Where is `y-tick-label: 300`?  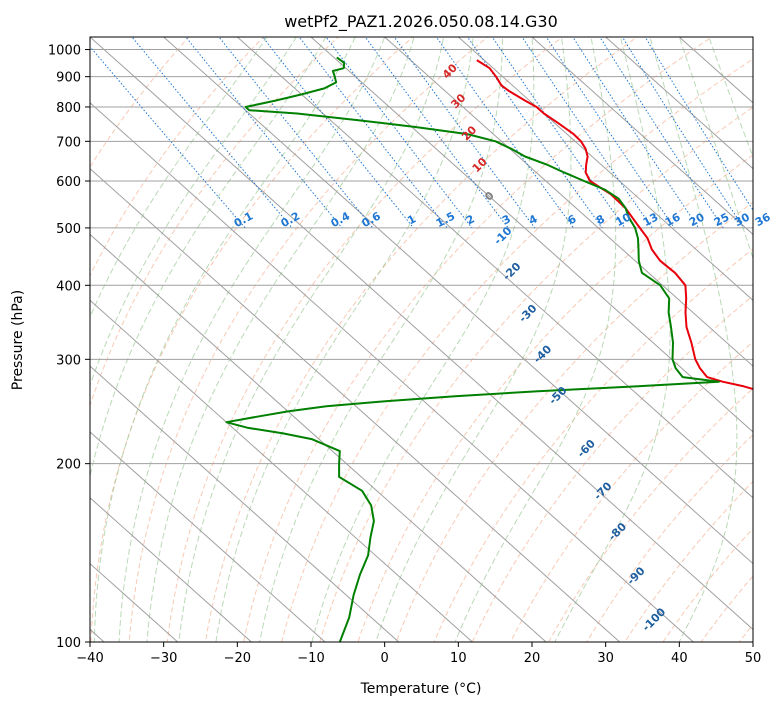
y-tick-label: 300 is located at coordinates (68, 360).